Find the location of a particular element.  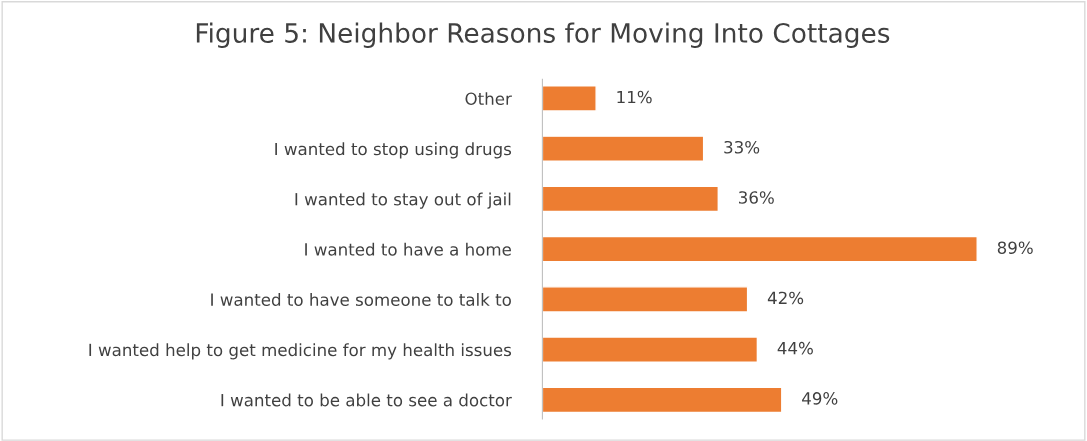

y-tick-label: Other is located at coordinates (488, 99).